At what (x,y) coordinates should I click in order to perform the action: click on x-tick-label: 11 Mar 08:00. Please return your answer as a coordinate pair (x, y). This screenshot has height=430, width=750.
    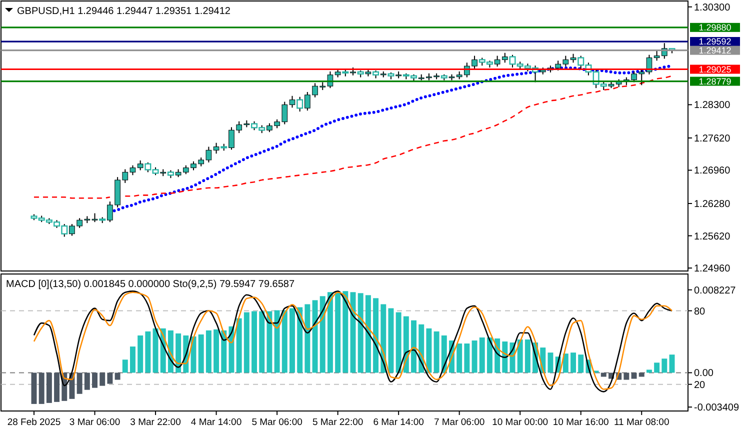
    Looking at the image, I should click on (642, 422).